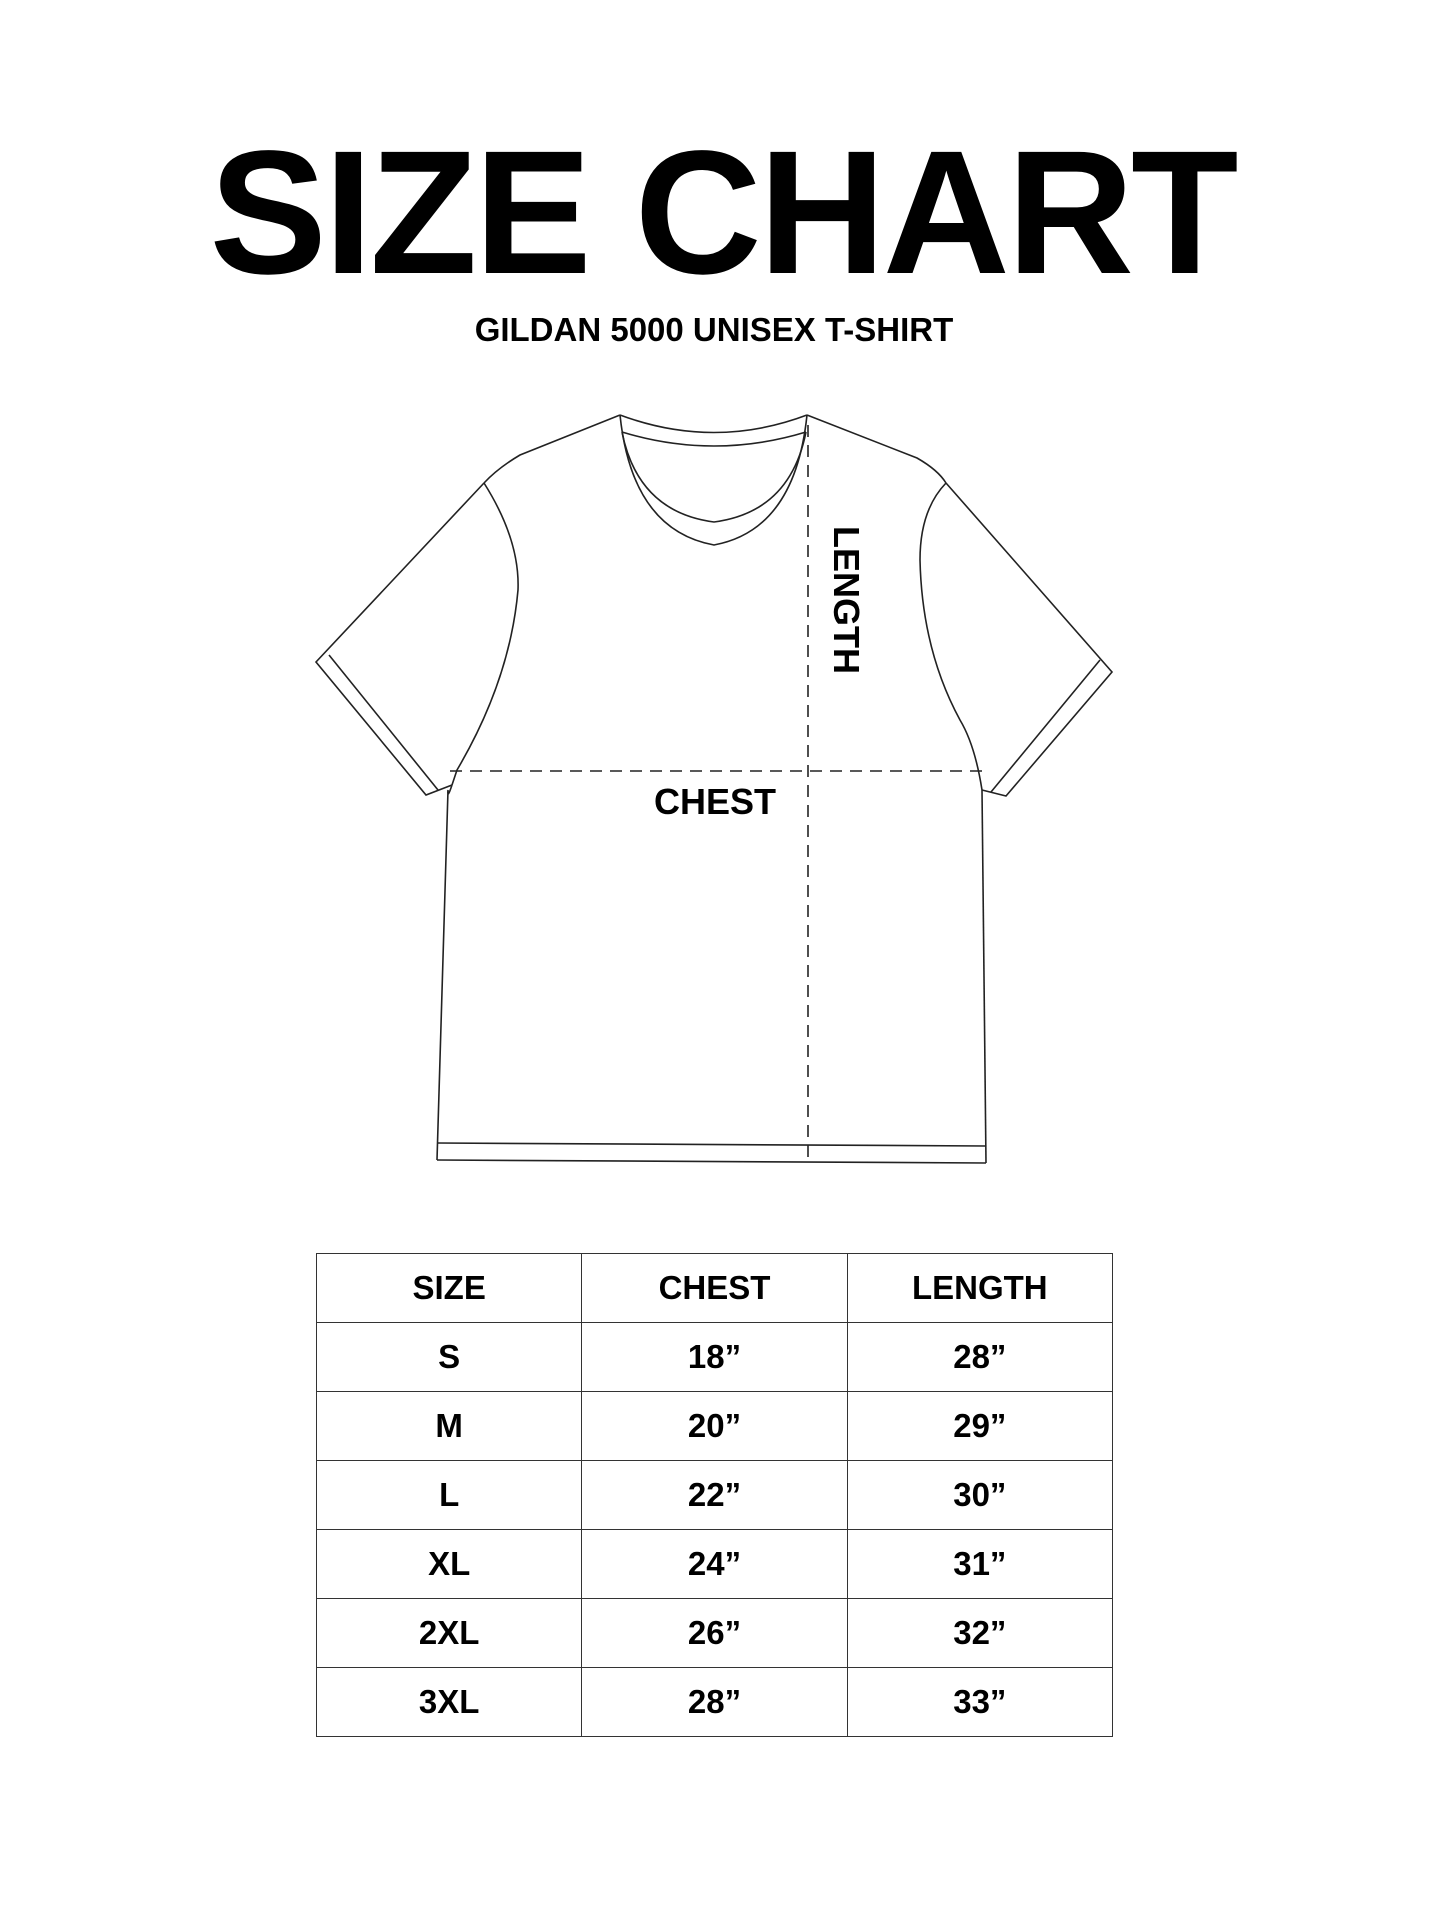  Describe the element at coordinates (980, 1495) in the screenshot. I see `length-cell: 30”` at that location.